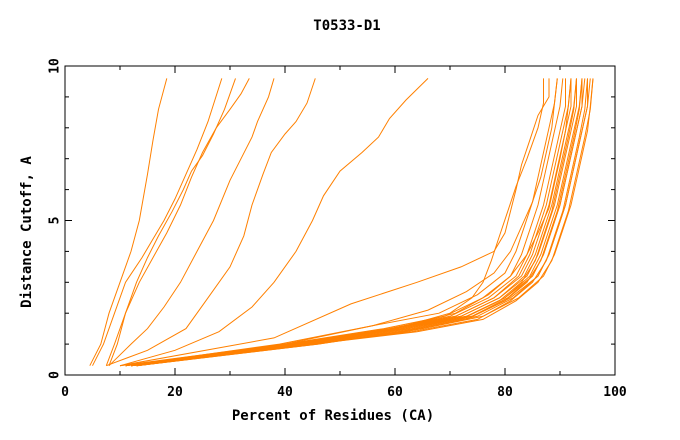  I want to click on x-tick-label: 60, so click(395, 392).